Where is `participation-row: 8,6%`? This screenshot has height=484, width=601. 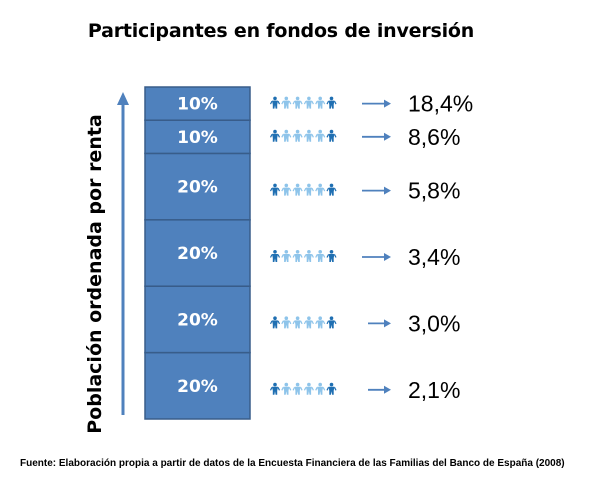 participation-row: 8,6% is located at coordinates (364, 137).